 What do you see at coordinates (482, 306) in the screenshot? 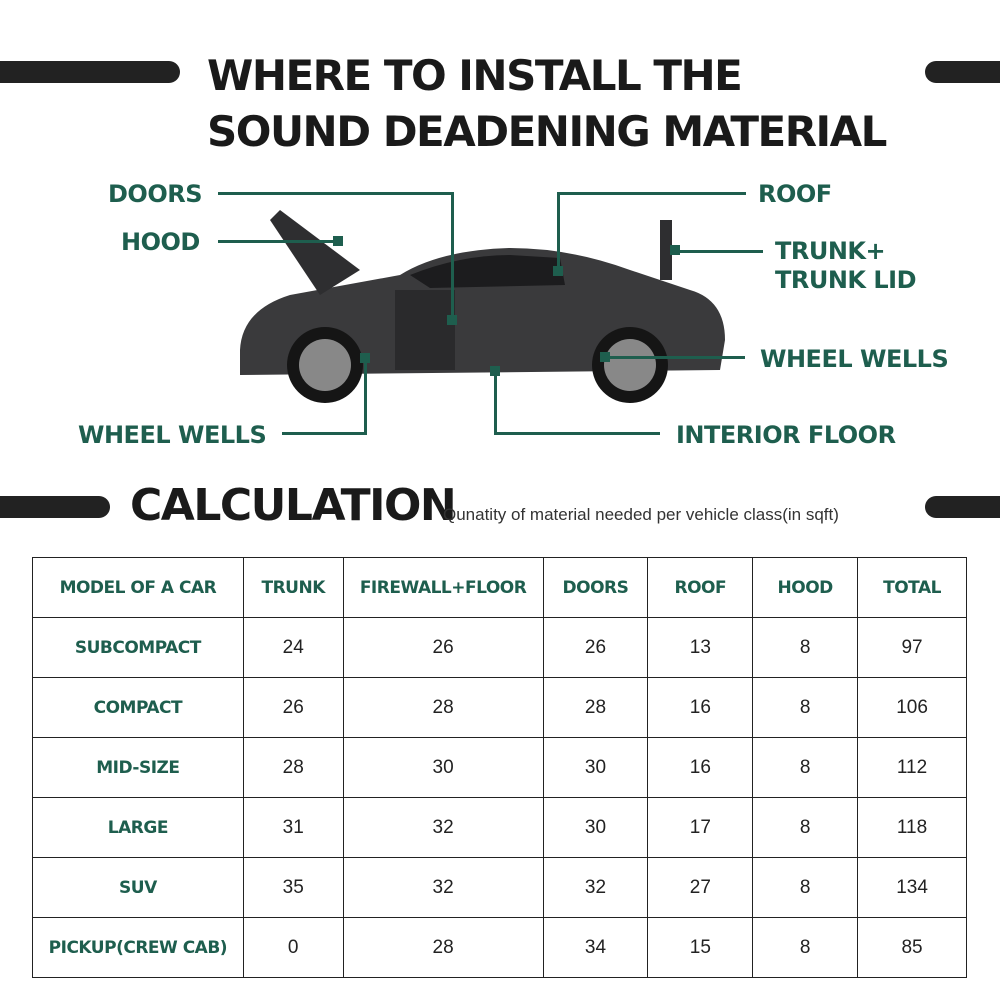
I see `car-image` at bounding box center [482, 306].